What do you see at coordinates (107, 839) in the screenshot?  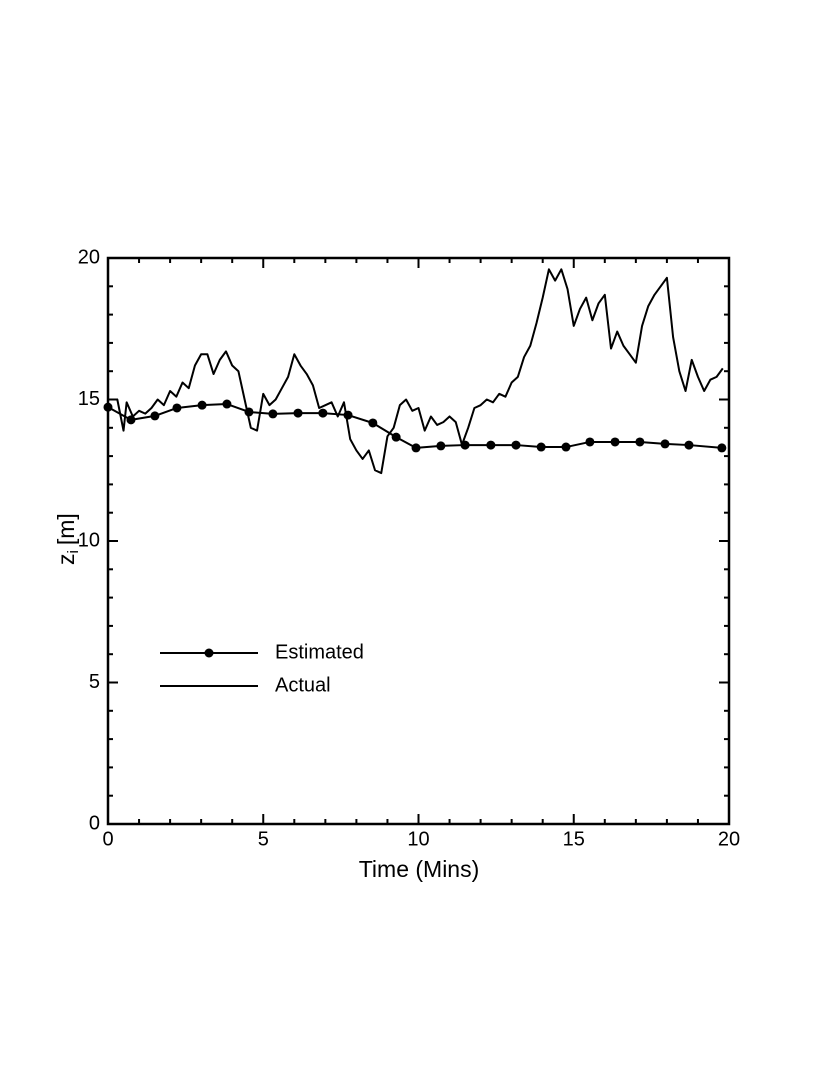 I see `x-tick-label: 0` at bounding box center [107, 839].